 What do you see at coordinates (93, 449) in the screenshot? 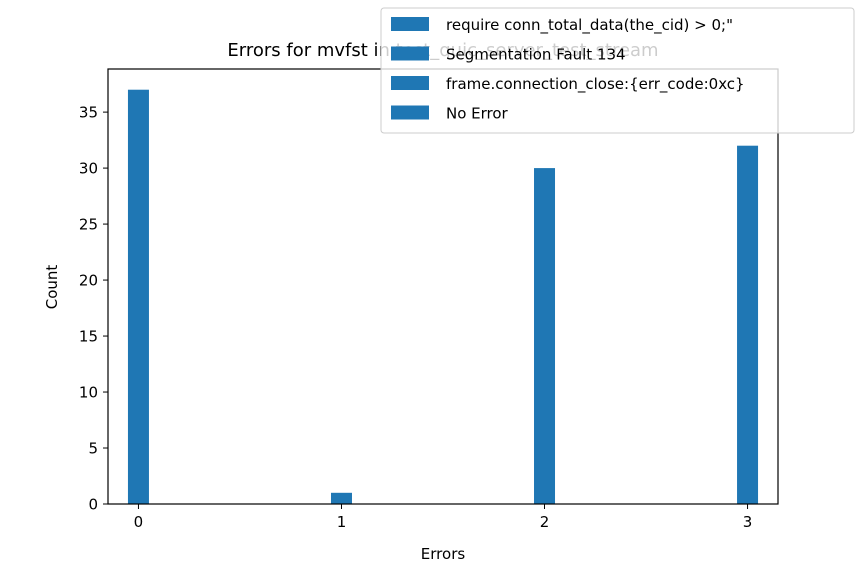
I see `y-tick-label: 5` at bounding box center [93, 449].